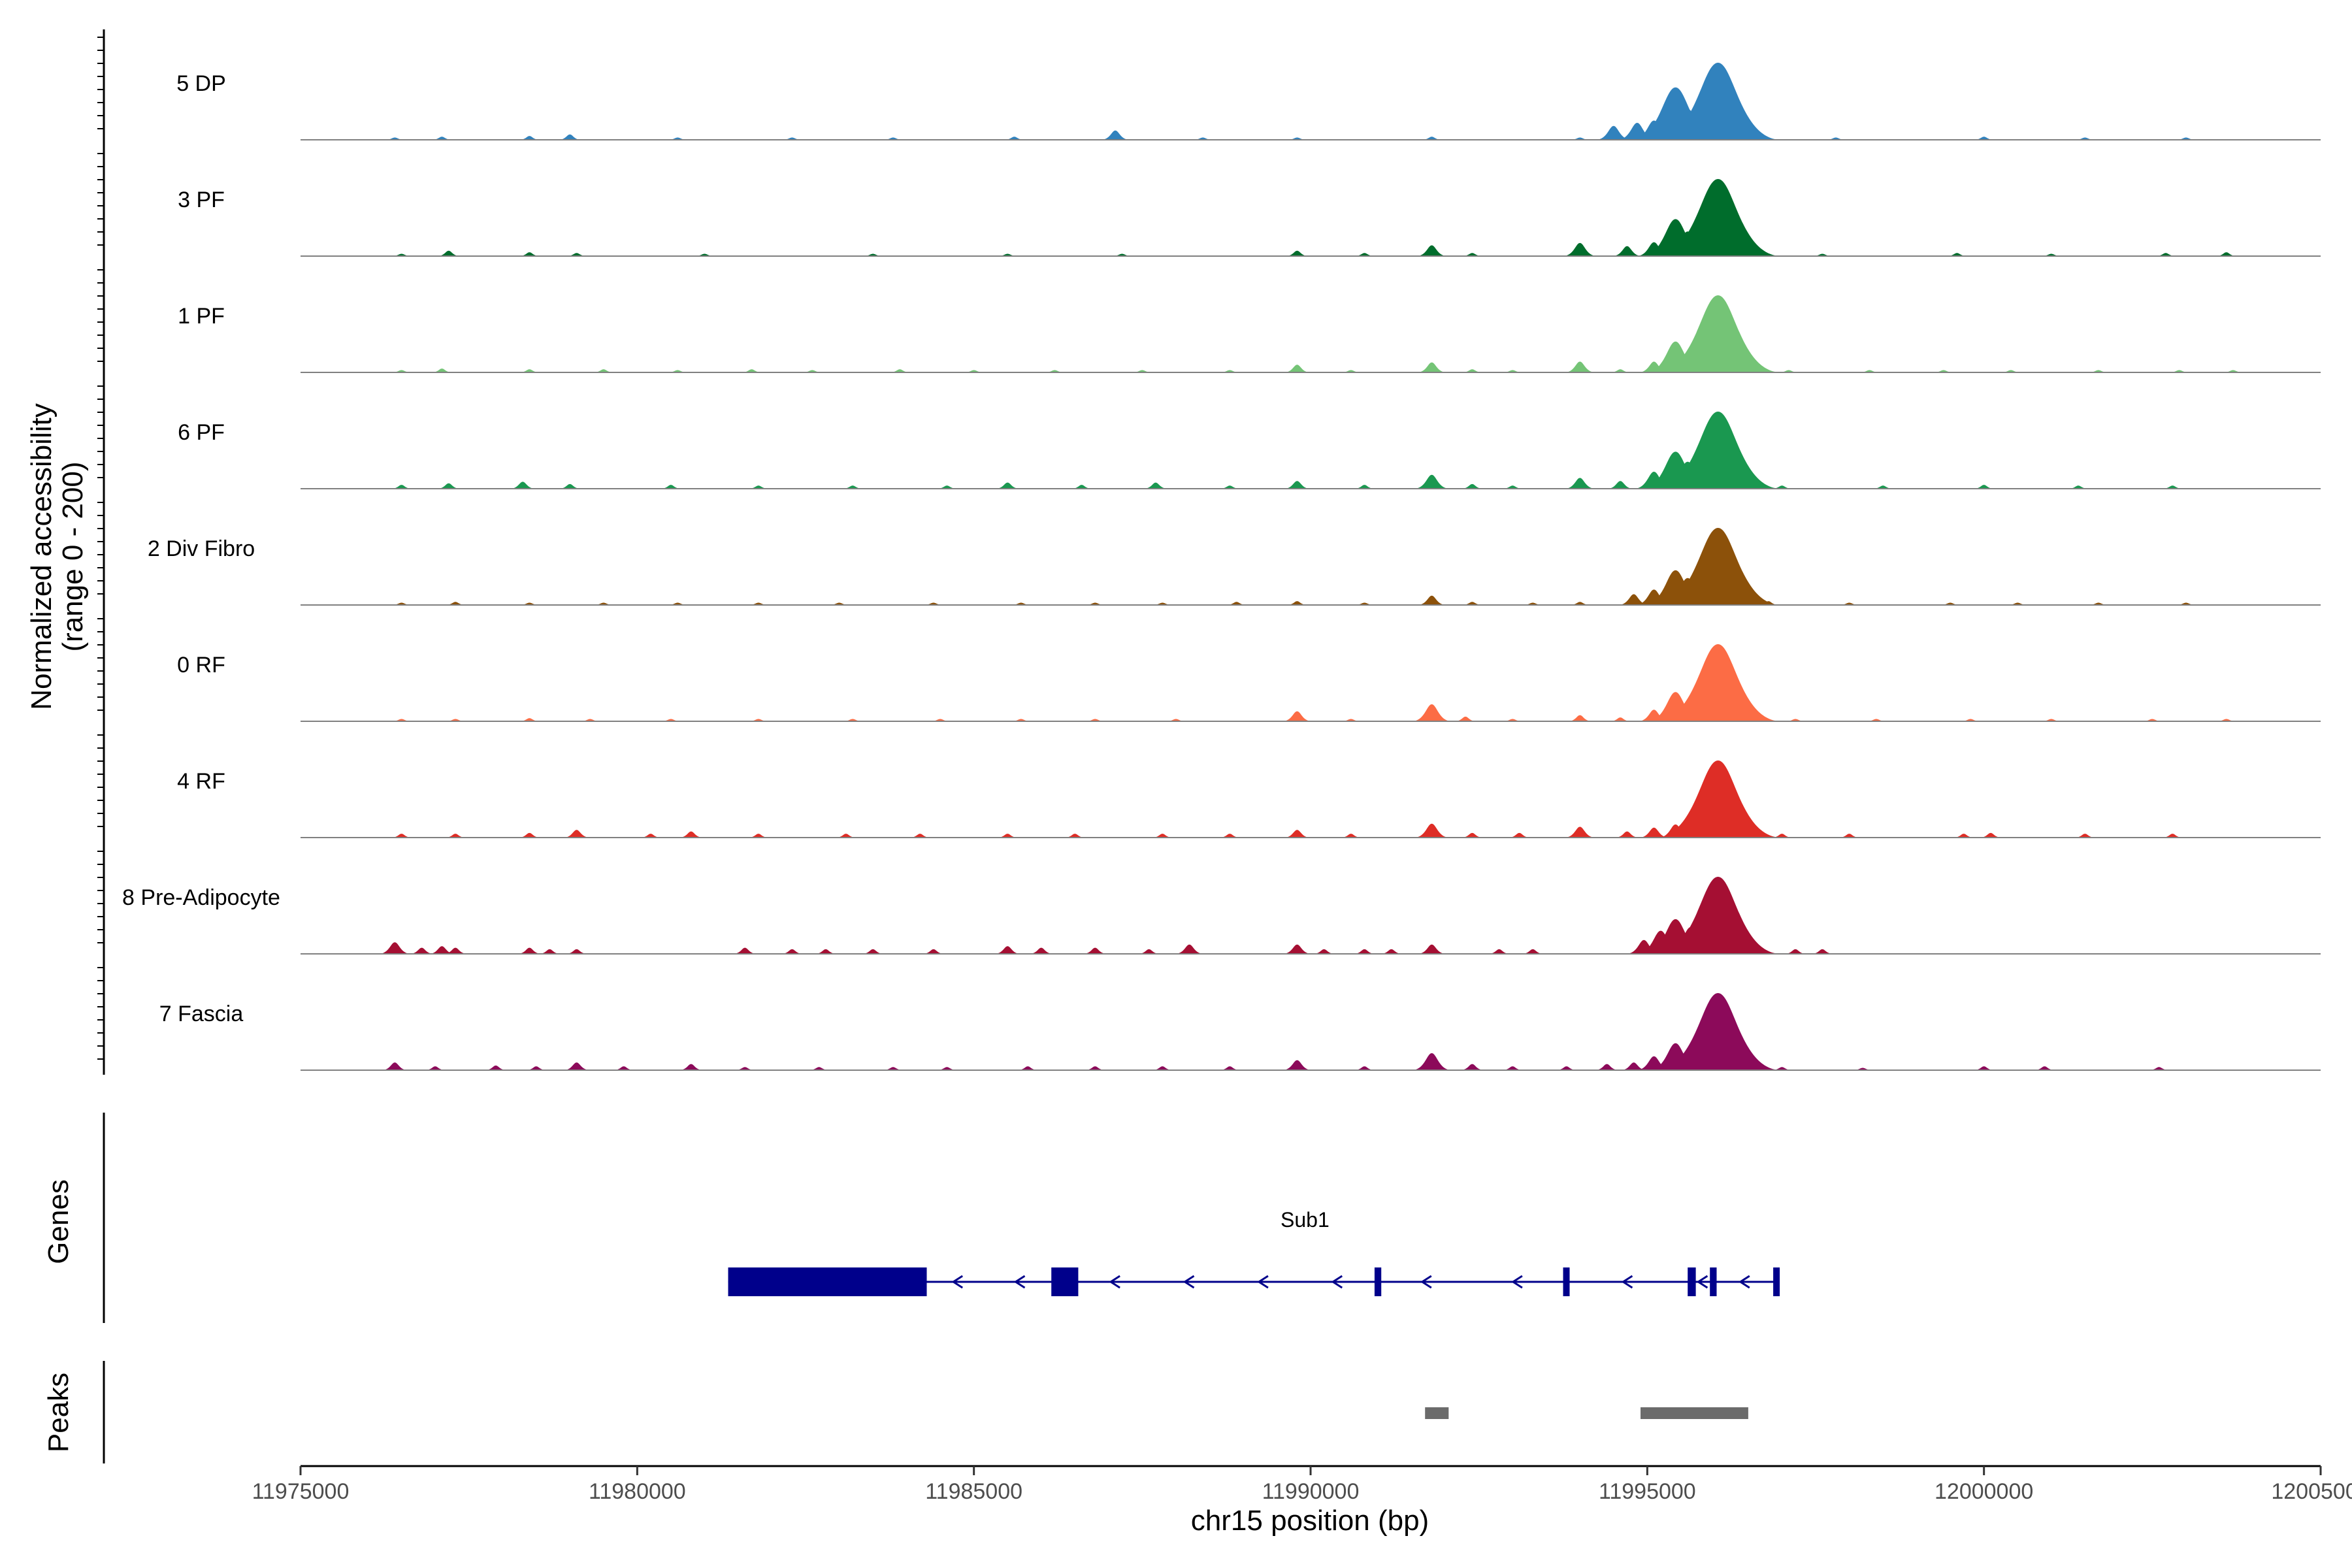 Image resolution: width=2352 pixels, height=1568 pixels. What do you see at coordinates (1647, 1491) in the screenshot?
I see `x-tick-label: 11995000` at bounding box center [1647, 1491].